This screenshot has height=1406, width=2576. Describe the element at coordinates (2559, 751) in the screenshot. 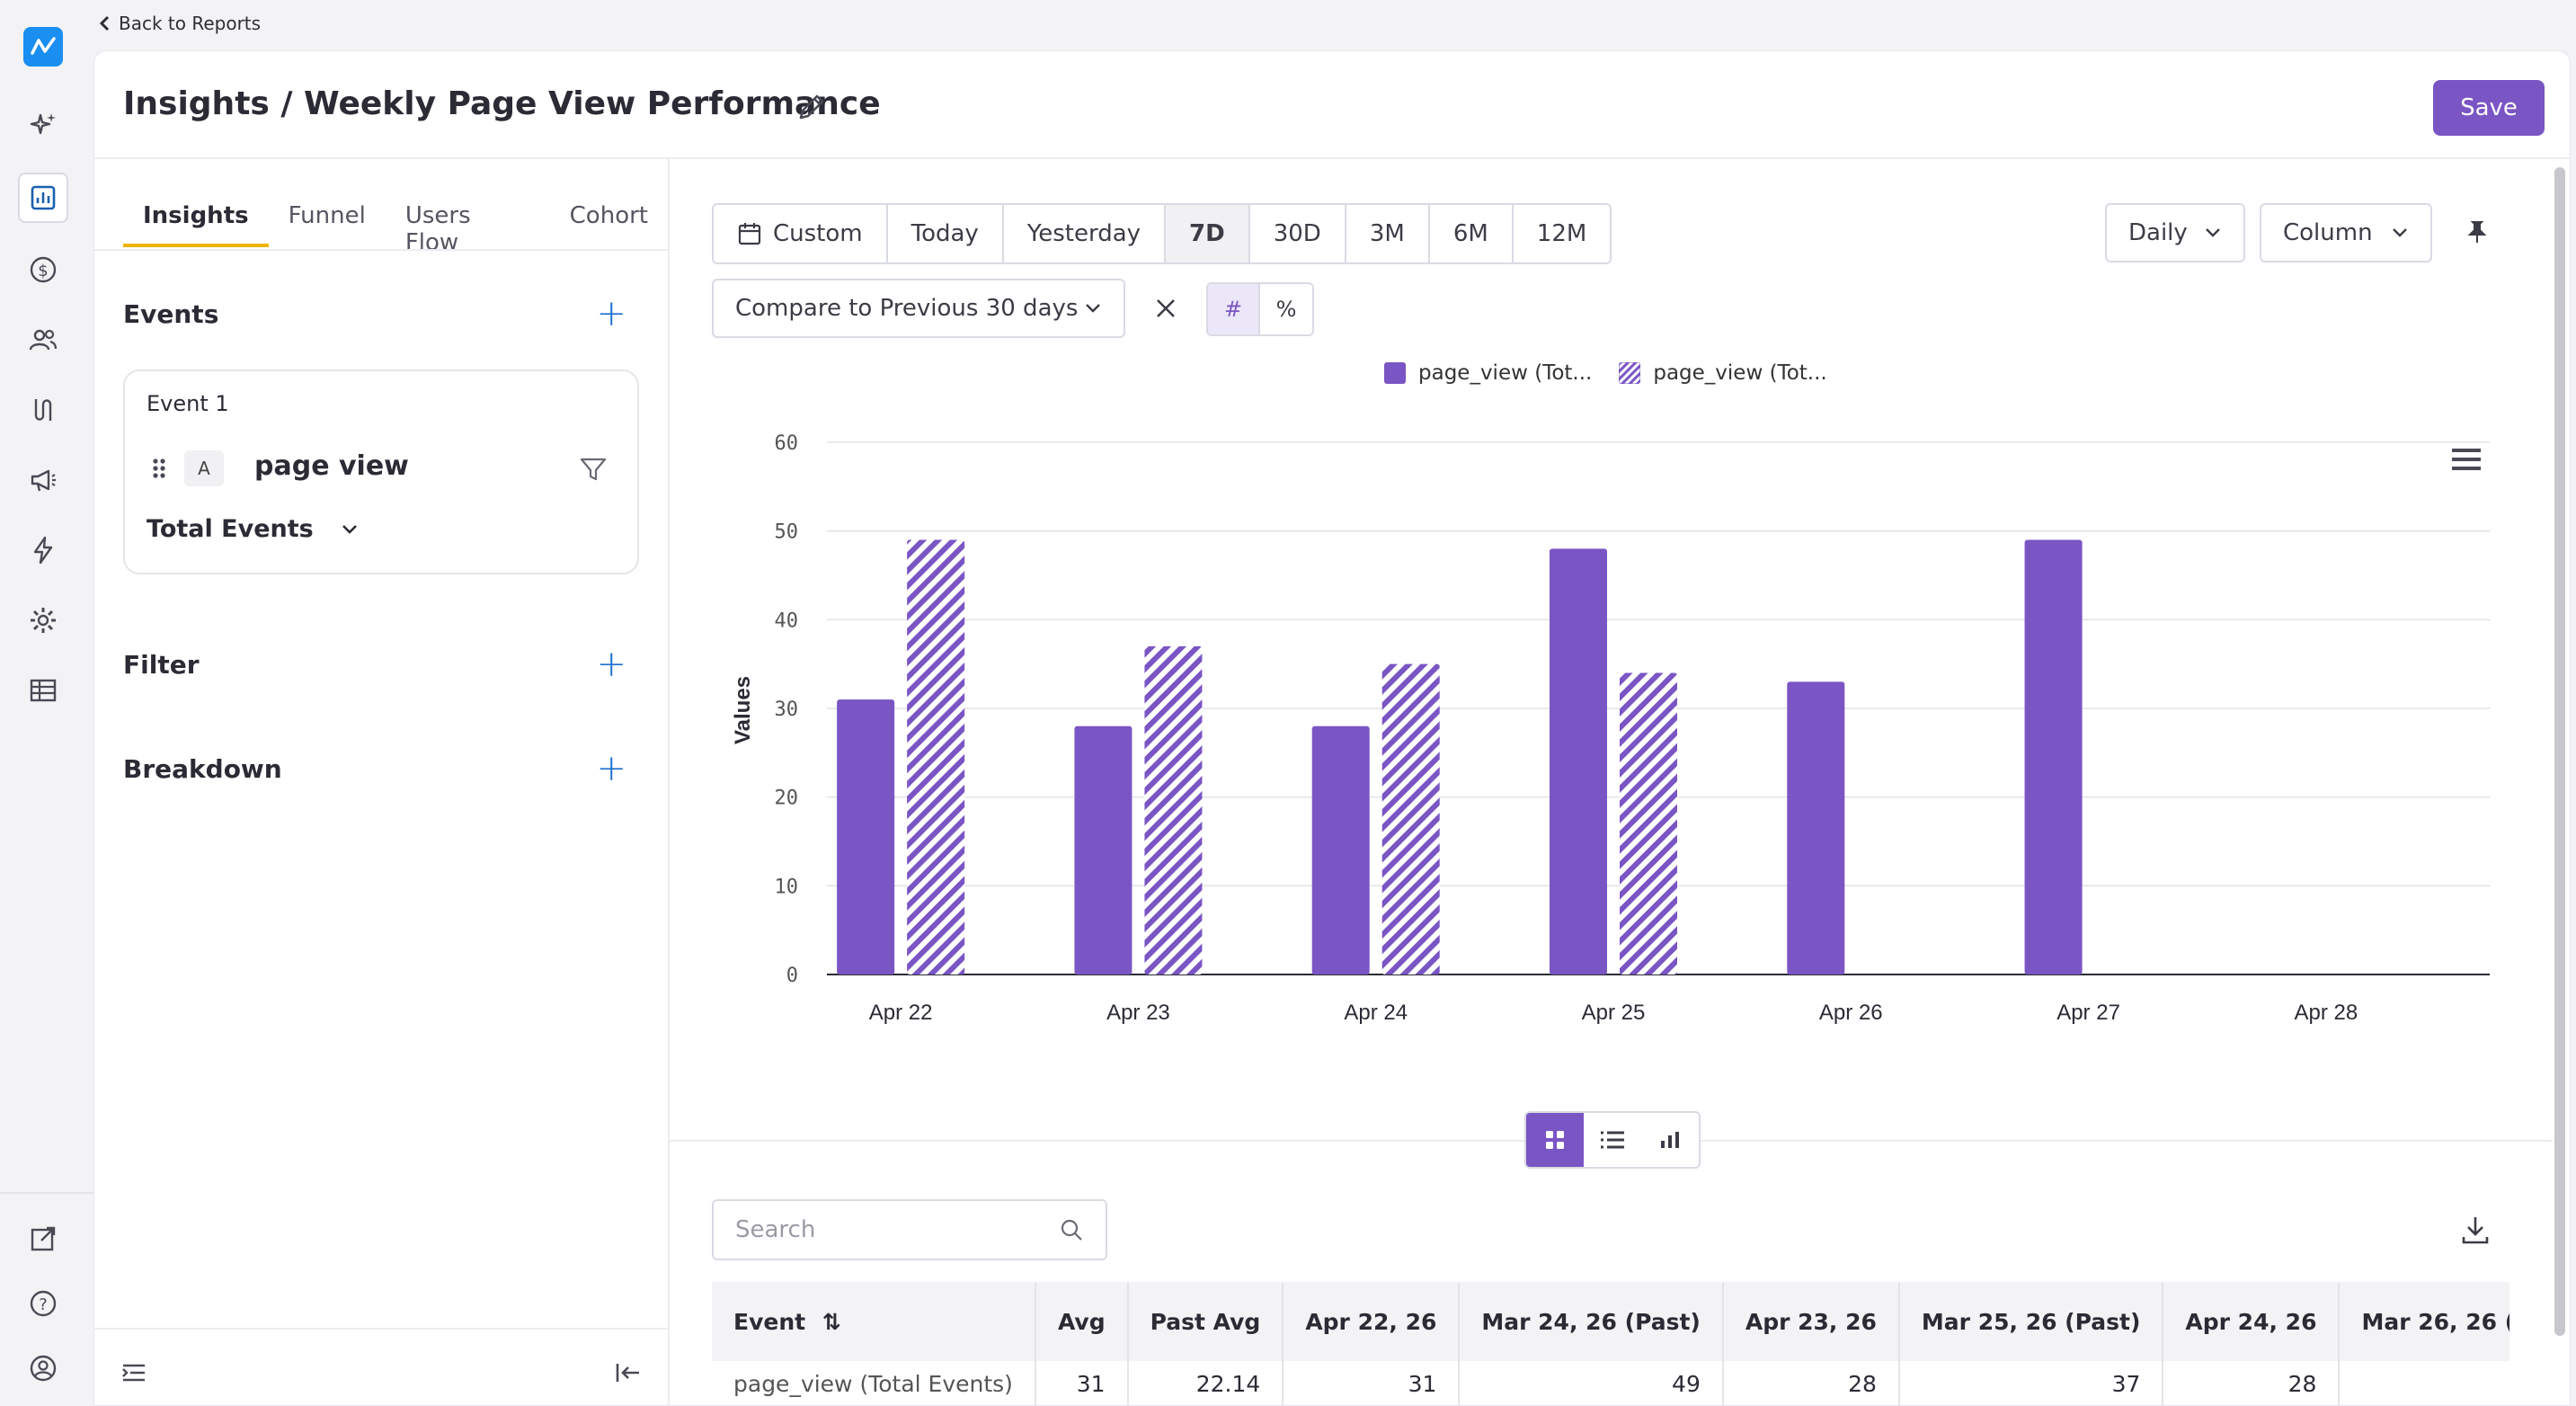

I see `vertical-scrollbar` at that location.